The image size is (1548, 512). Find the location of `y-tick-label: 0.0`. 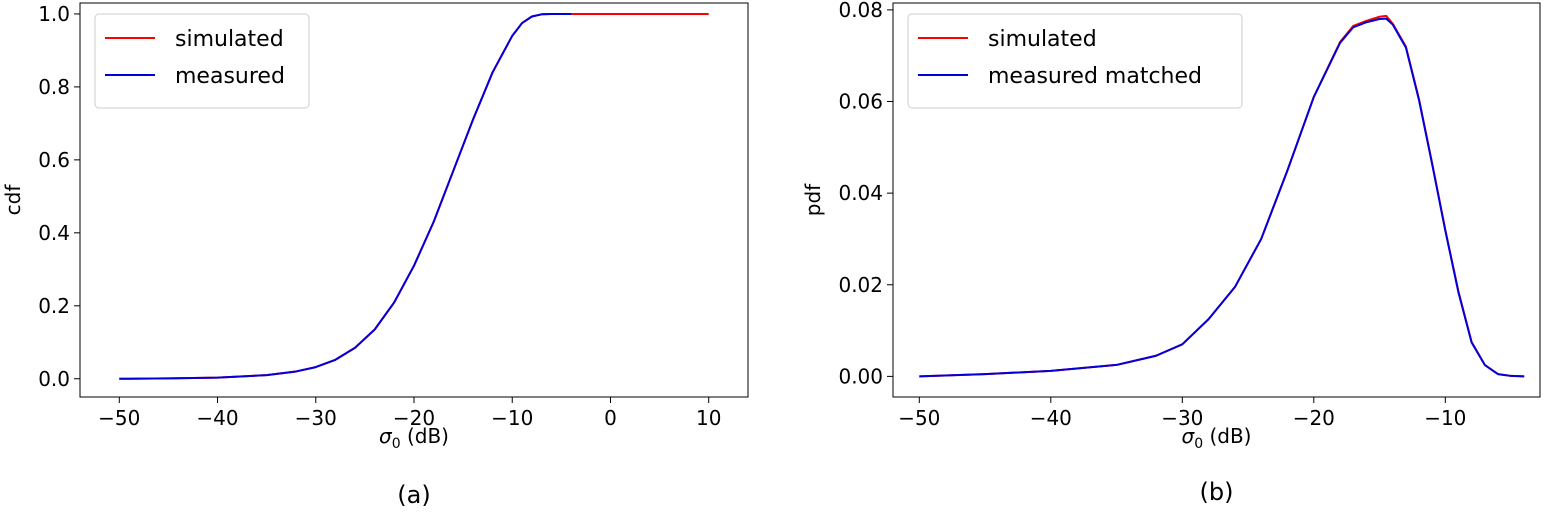

y-tick-label: 0.0 is located at coordinates (54, 379).